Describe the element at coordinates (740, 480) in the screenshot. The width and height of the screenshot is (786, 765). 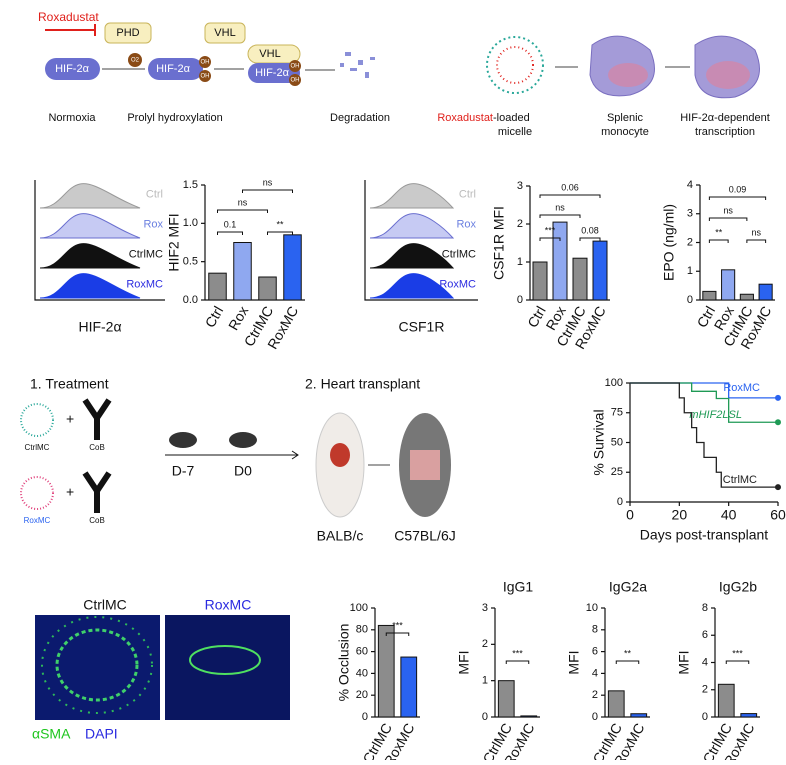
I see `series-label: CtrlMC` at that location.